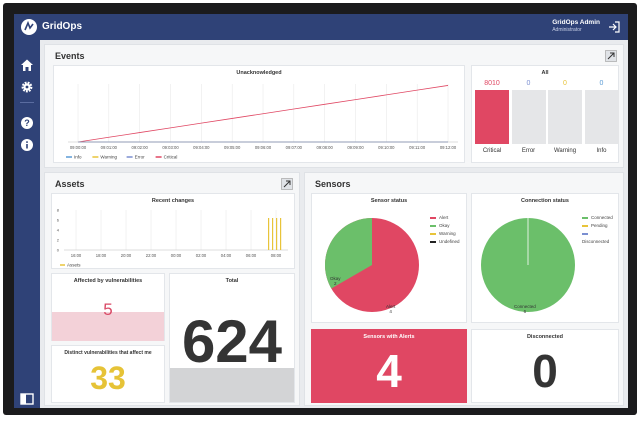 This screenshot has height=427, width=640. What do you see at coordinates (29, 27) in the screenshot?
I see `logo-icon` at bounding box center [29, 27].